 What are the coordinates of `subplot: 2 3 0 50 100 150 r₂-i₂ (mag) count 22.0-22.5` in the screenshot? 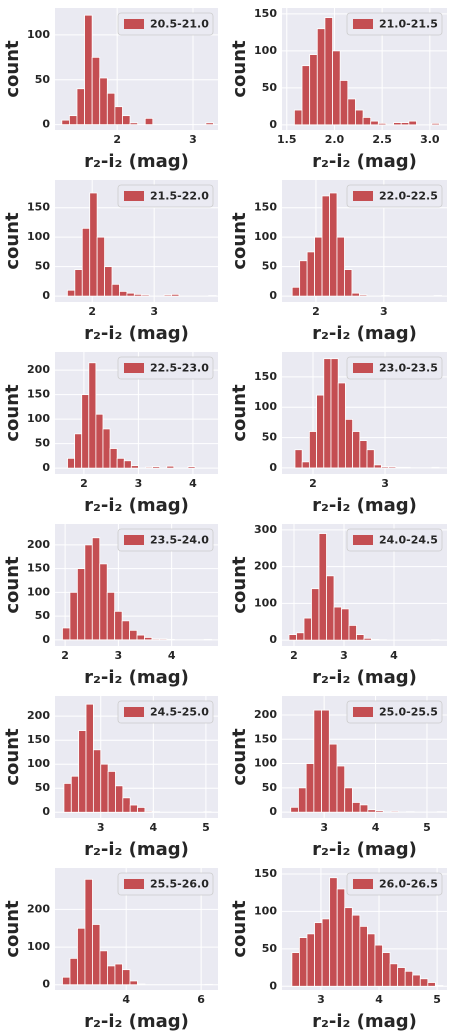 It's located at (338, 262).